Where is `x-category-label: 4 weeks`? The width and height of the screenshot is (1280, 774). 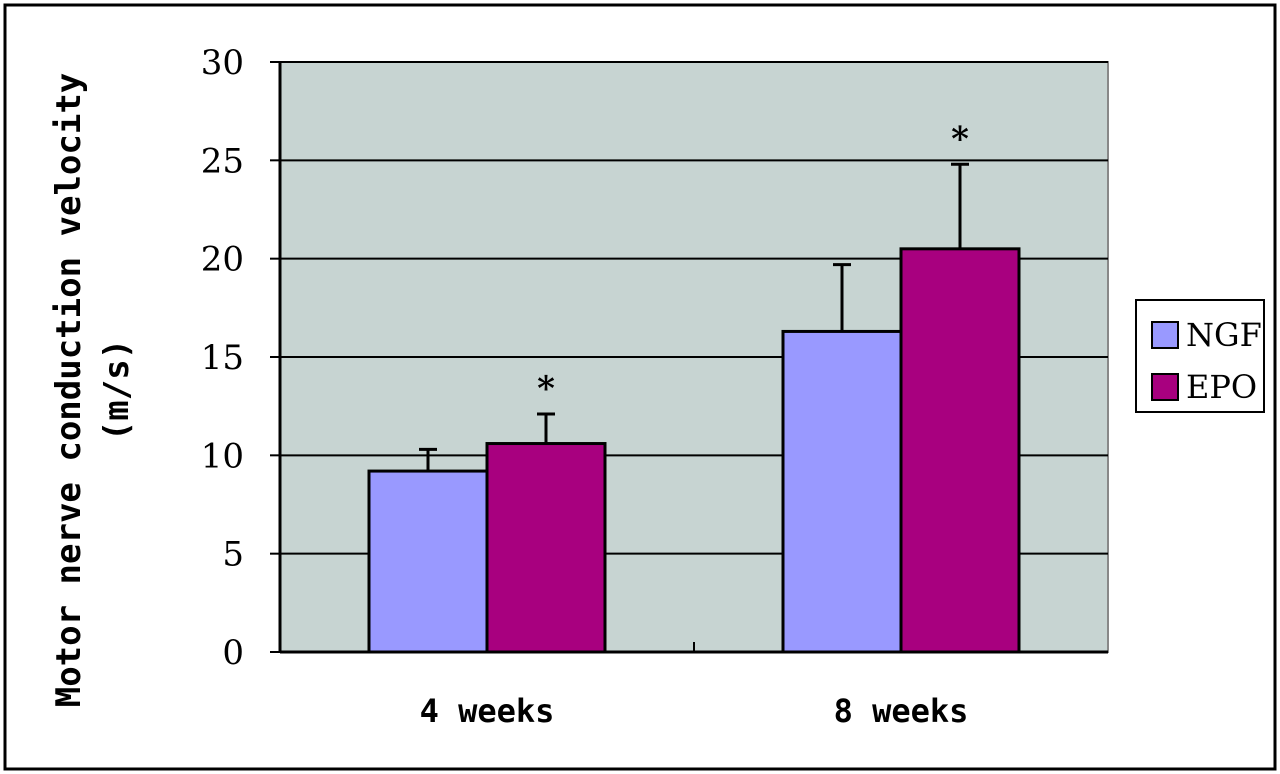 x-category-label: 4 weeks is located at coordinates (487, 711).